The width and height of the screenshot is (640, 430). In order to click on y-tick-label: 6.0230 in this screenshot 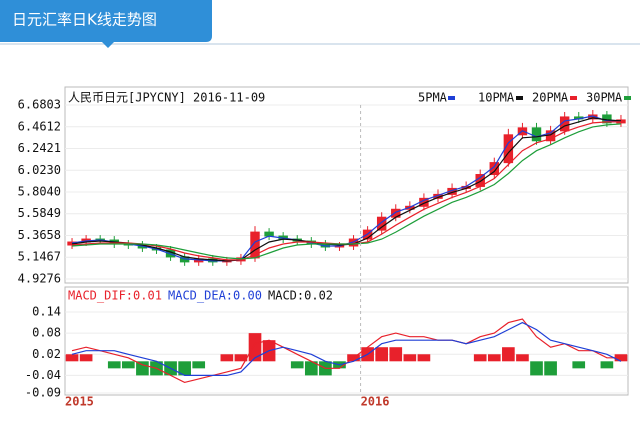, I will do `click(39, 170)`.